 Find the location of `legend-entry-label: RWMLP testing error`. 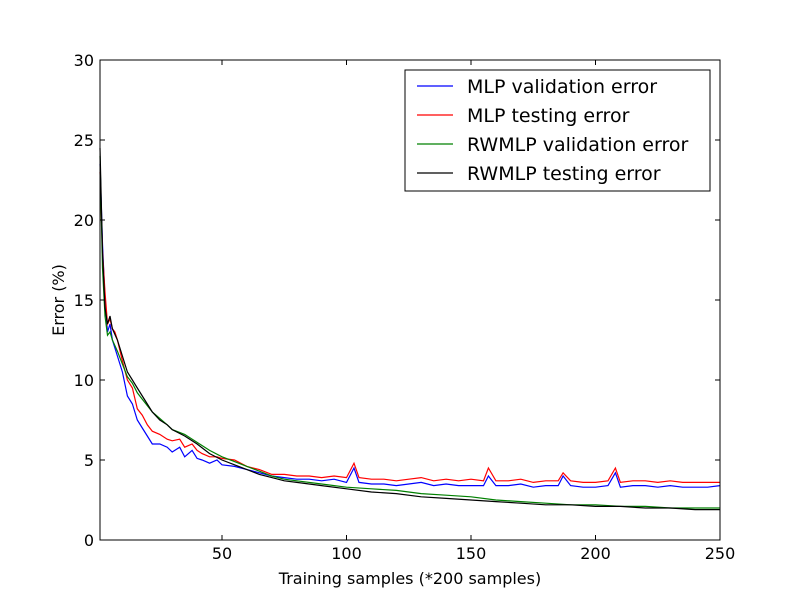

legend-entry-label: RWMLP testing error is located at coordinates (564, 174).